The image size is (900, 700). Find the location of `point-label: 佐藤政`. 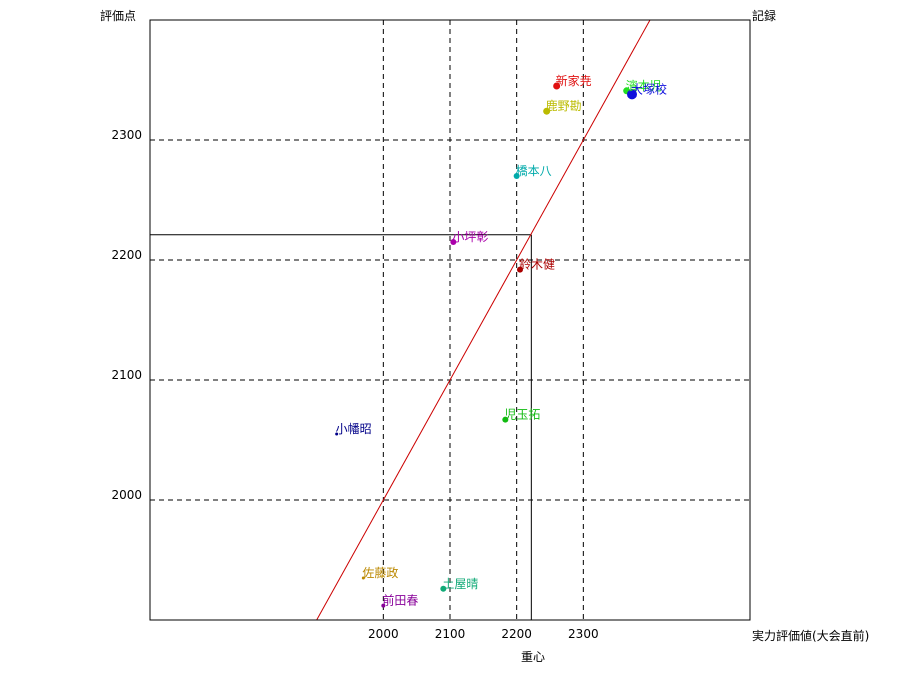

point-label: 佐藤政 is located at coordinates (380, 573).